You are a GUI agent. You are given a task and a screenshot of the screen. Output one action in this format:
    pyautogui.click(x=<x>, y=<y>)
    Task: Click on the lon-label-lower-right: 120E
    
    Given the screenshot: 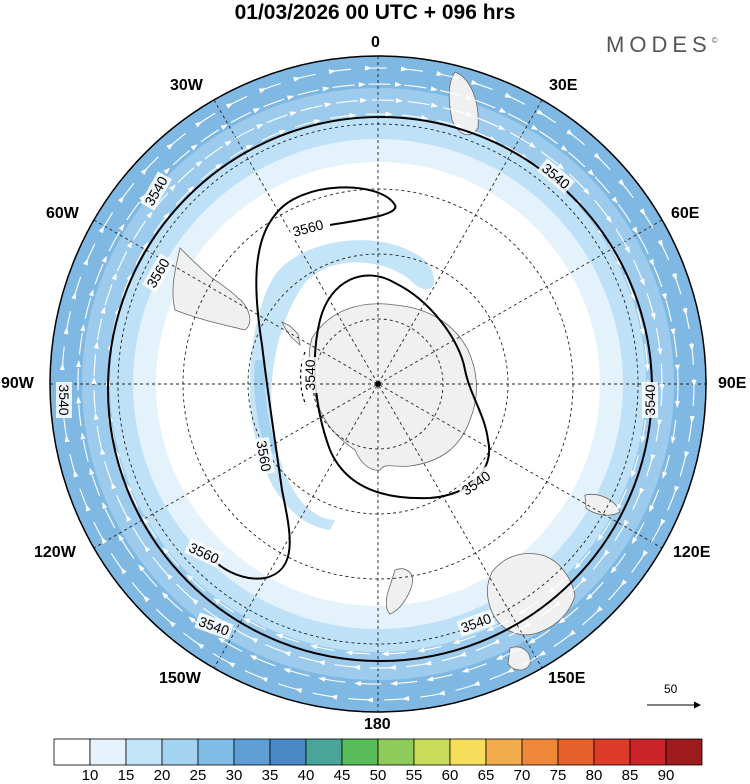 What is the action you would take?
    pyautogui.click(x=692, y=552)
    